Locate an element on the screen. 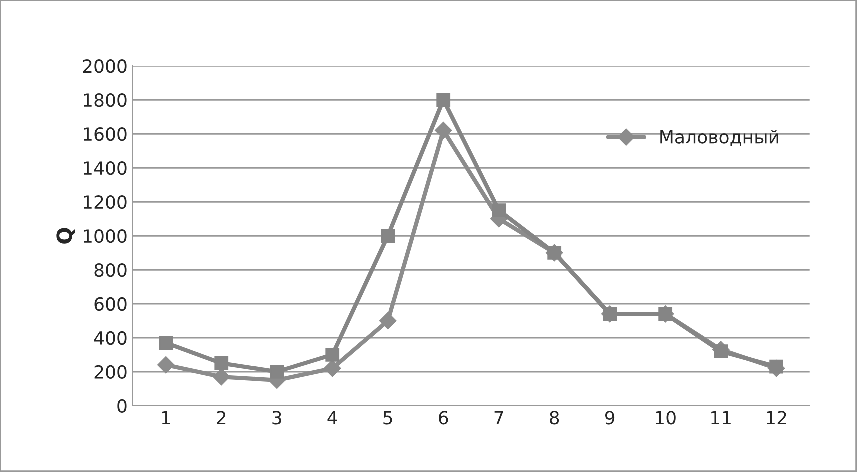 This screenshot has height=472, width=857. x-tick-label: 6 is located at coordinates (443, 418).